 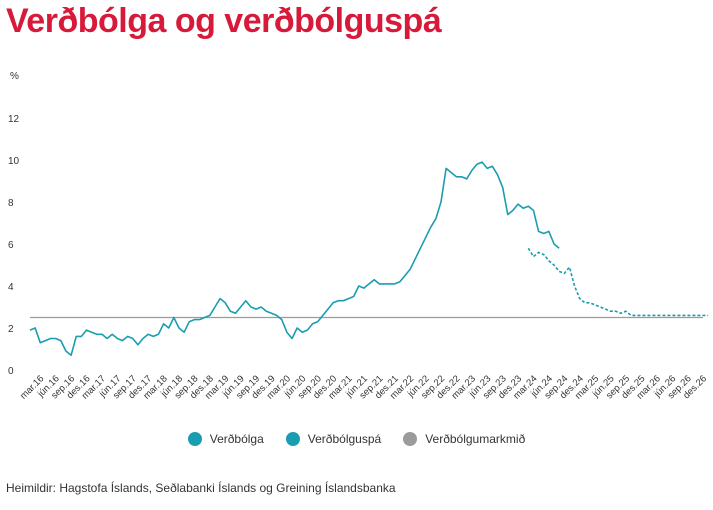 I want to click on legend-label-target: Verðbólgumarkmið, so click(x=475, y=439).